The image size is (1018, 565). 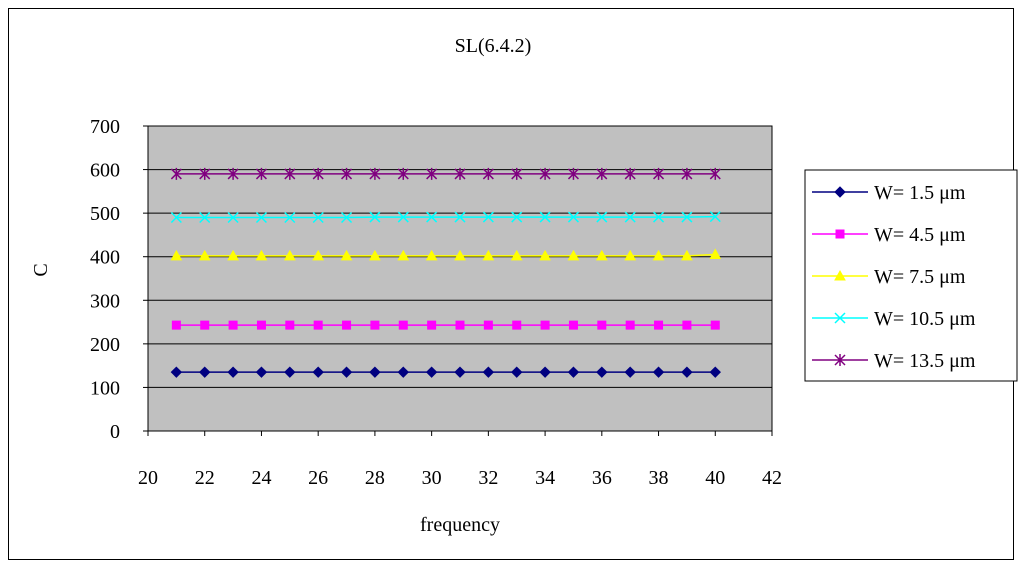 I want to click on legend-label: W= 1.5 μm, so click(x=920, y=193).